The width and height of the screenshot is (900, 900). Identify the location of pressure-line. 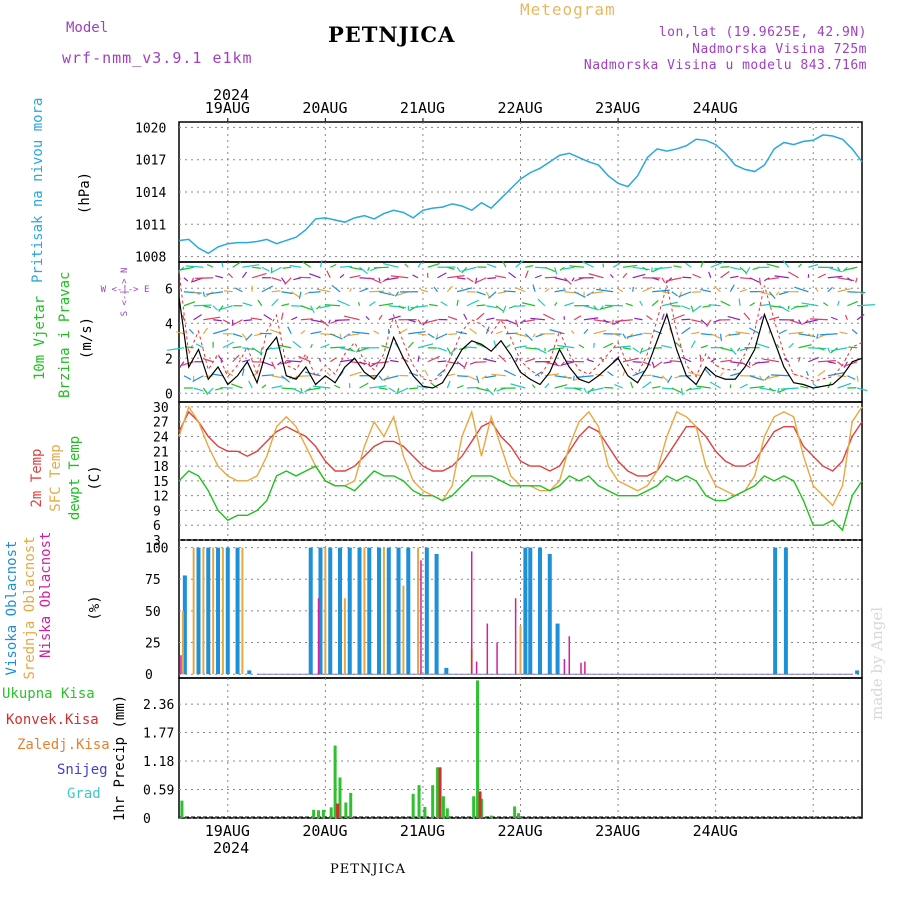
(520, 194).